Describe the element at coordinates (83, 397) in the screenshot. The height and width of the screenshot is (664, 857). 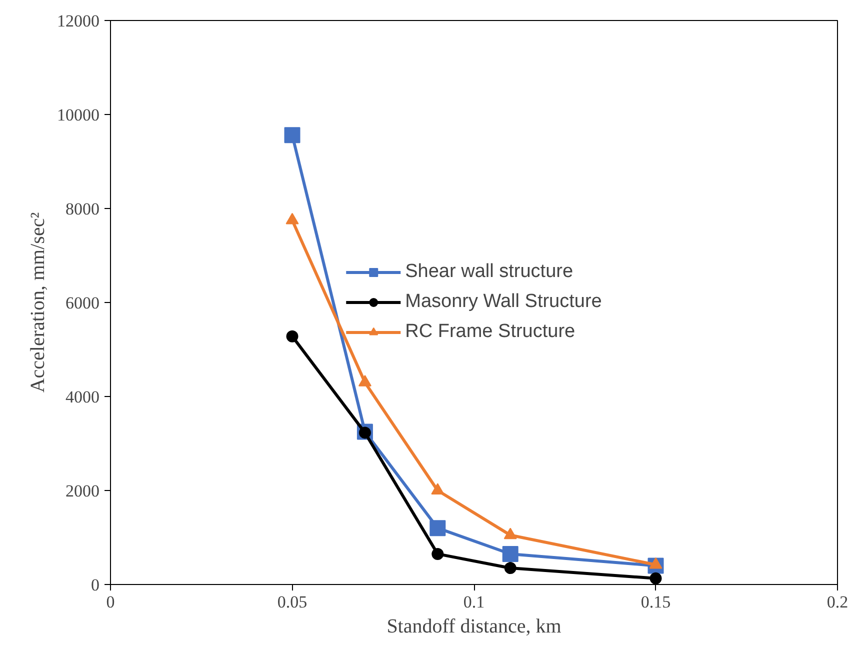
I see `y-tick-label: 4000` at that location.